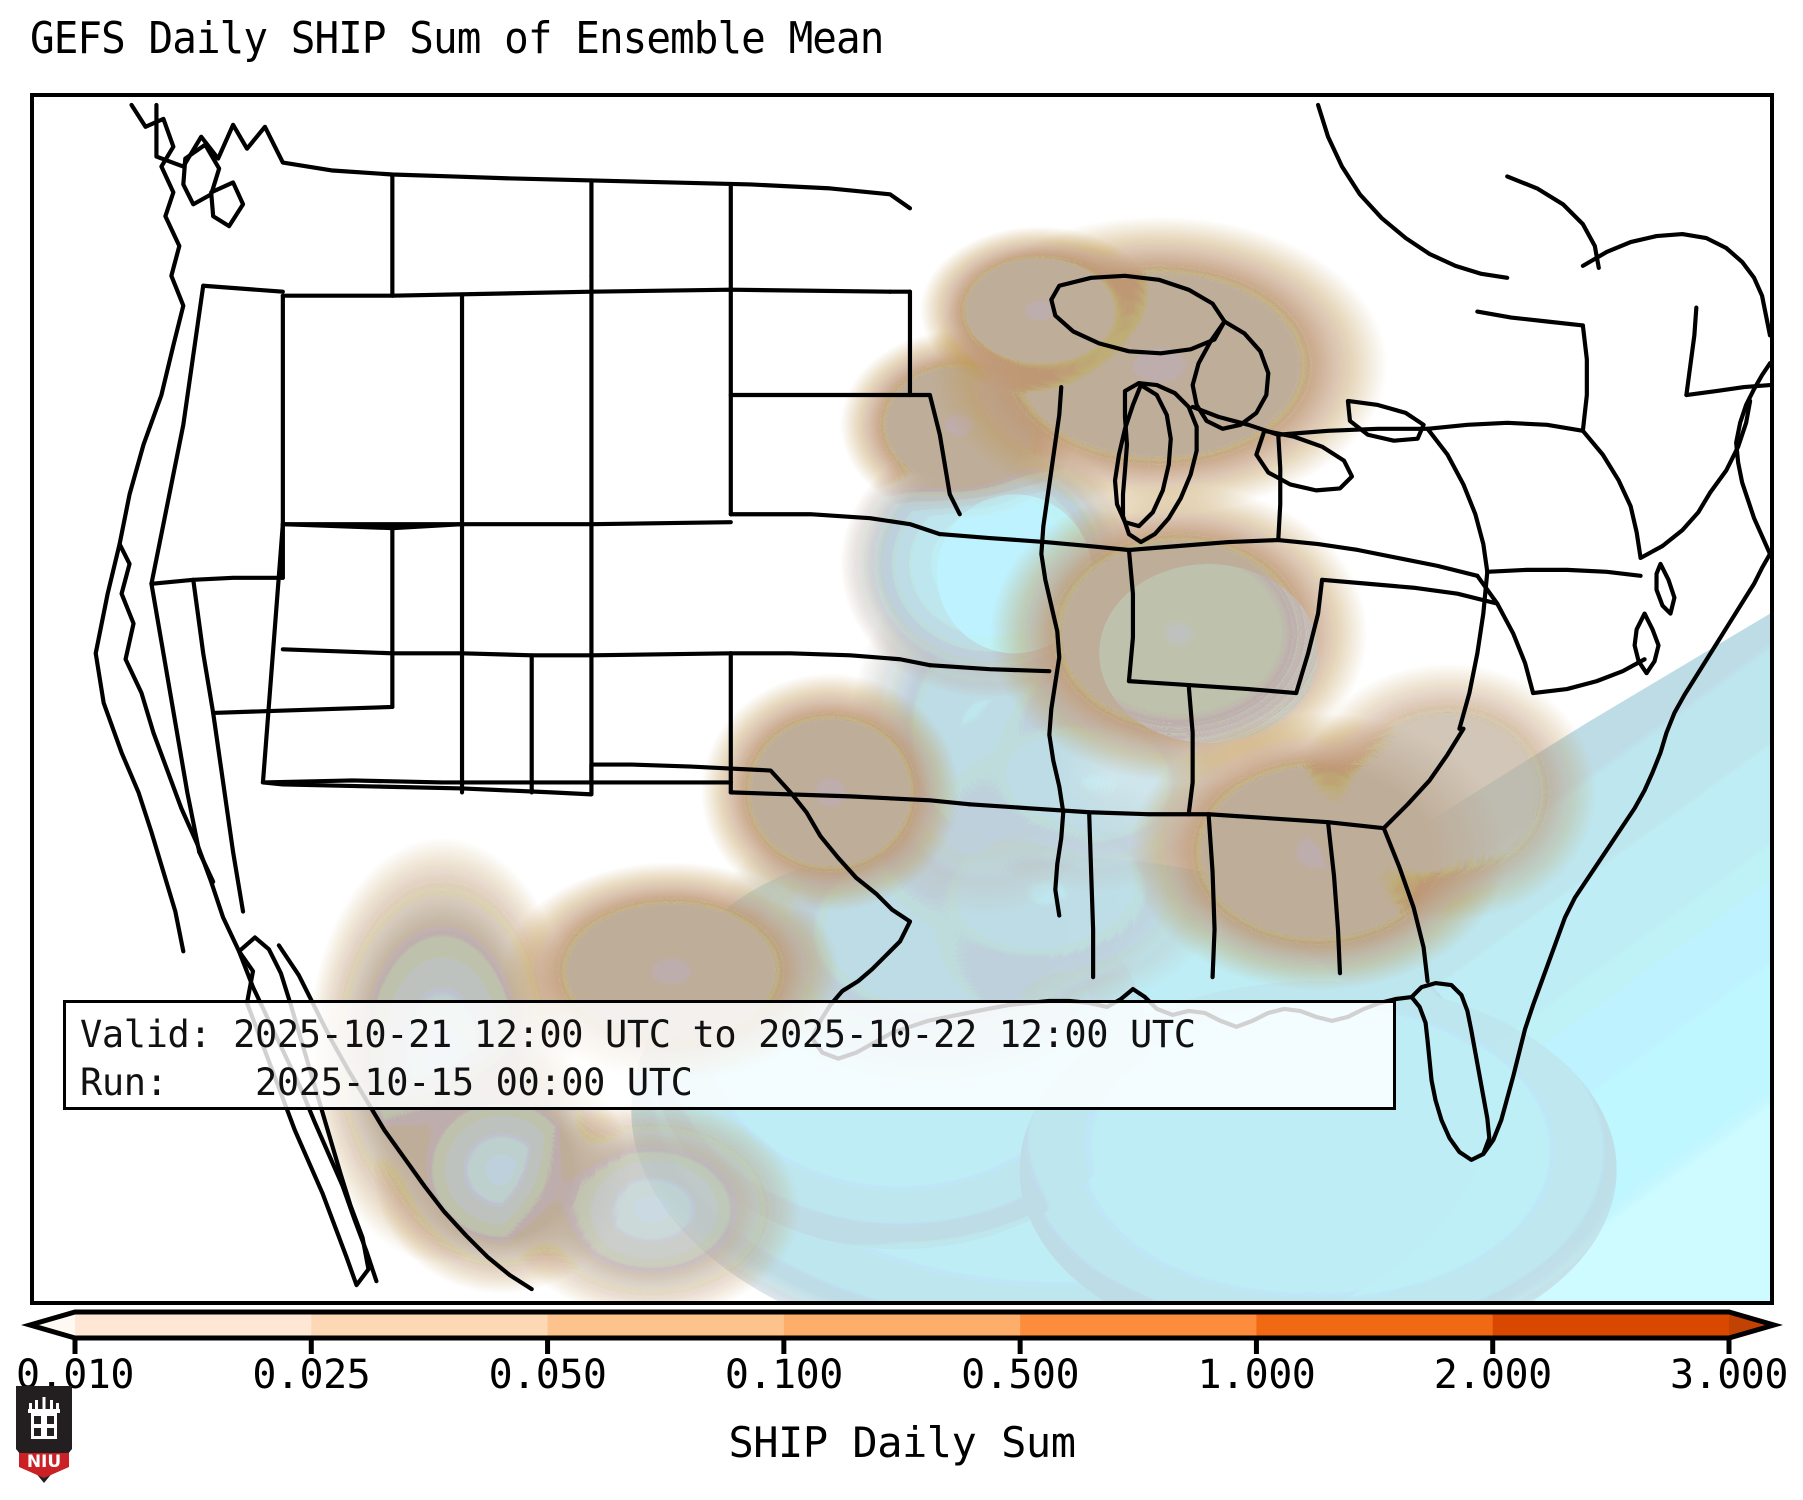 Image resolution: width=1803 pixels, height=1500 pixels. I want to click on niu-logo-text: NIU, so click(44, 1462).